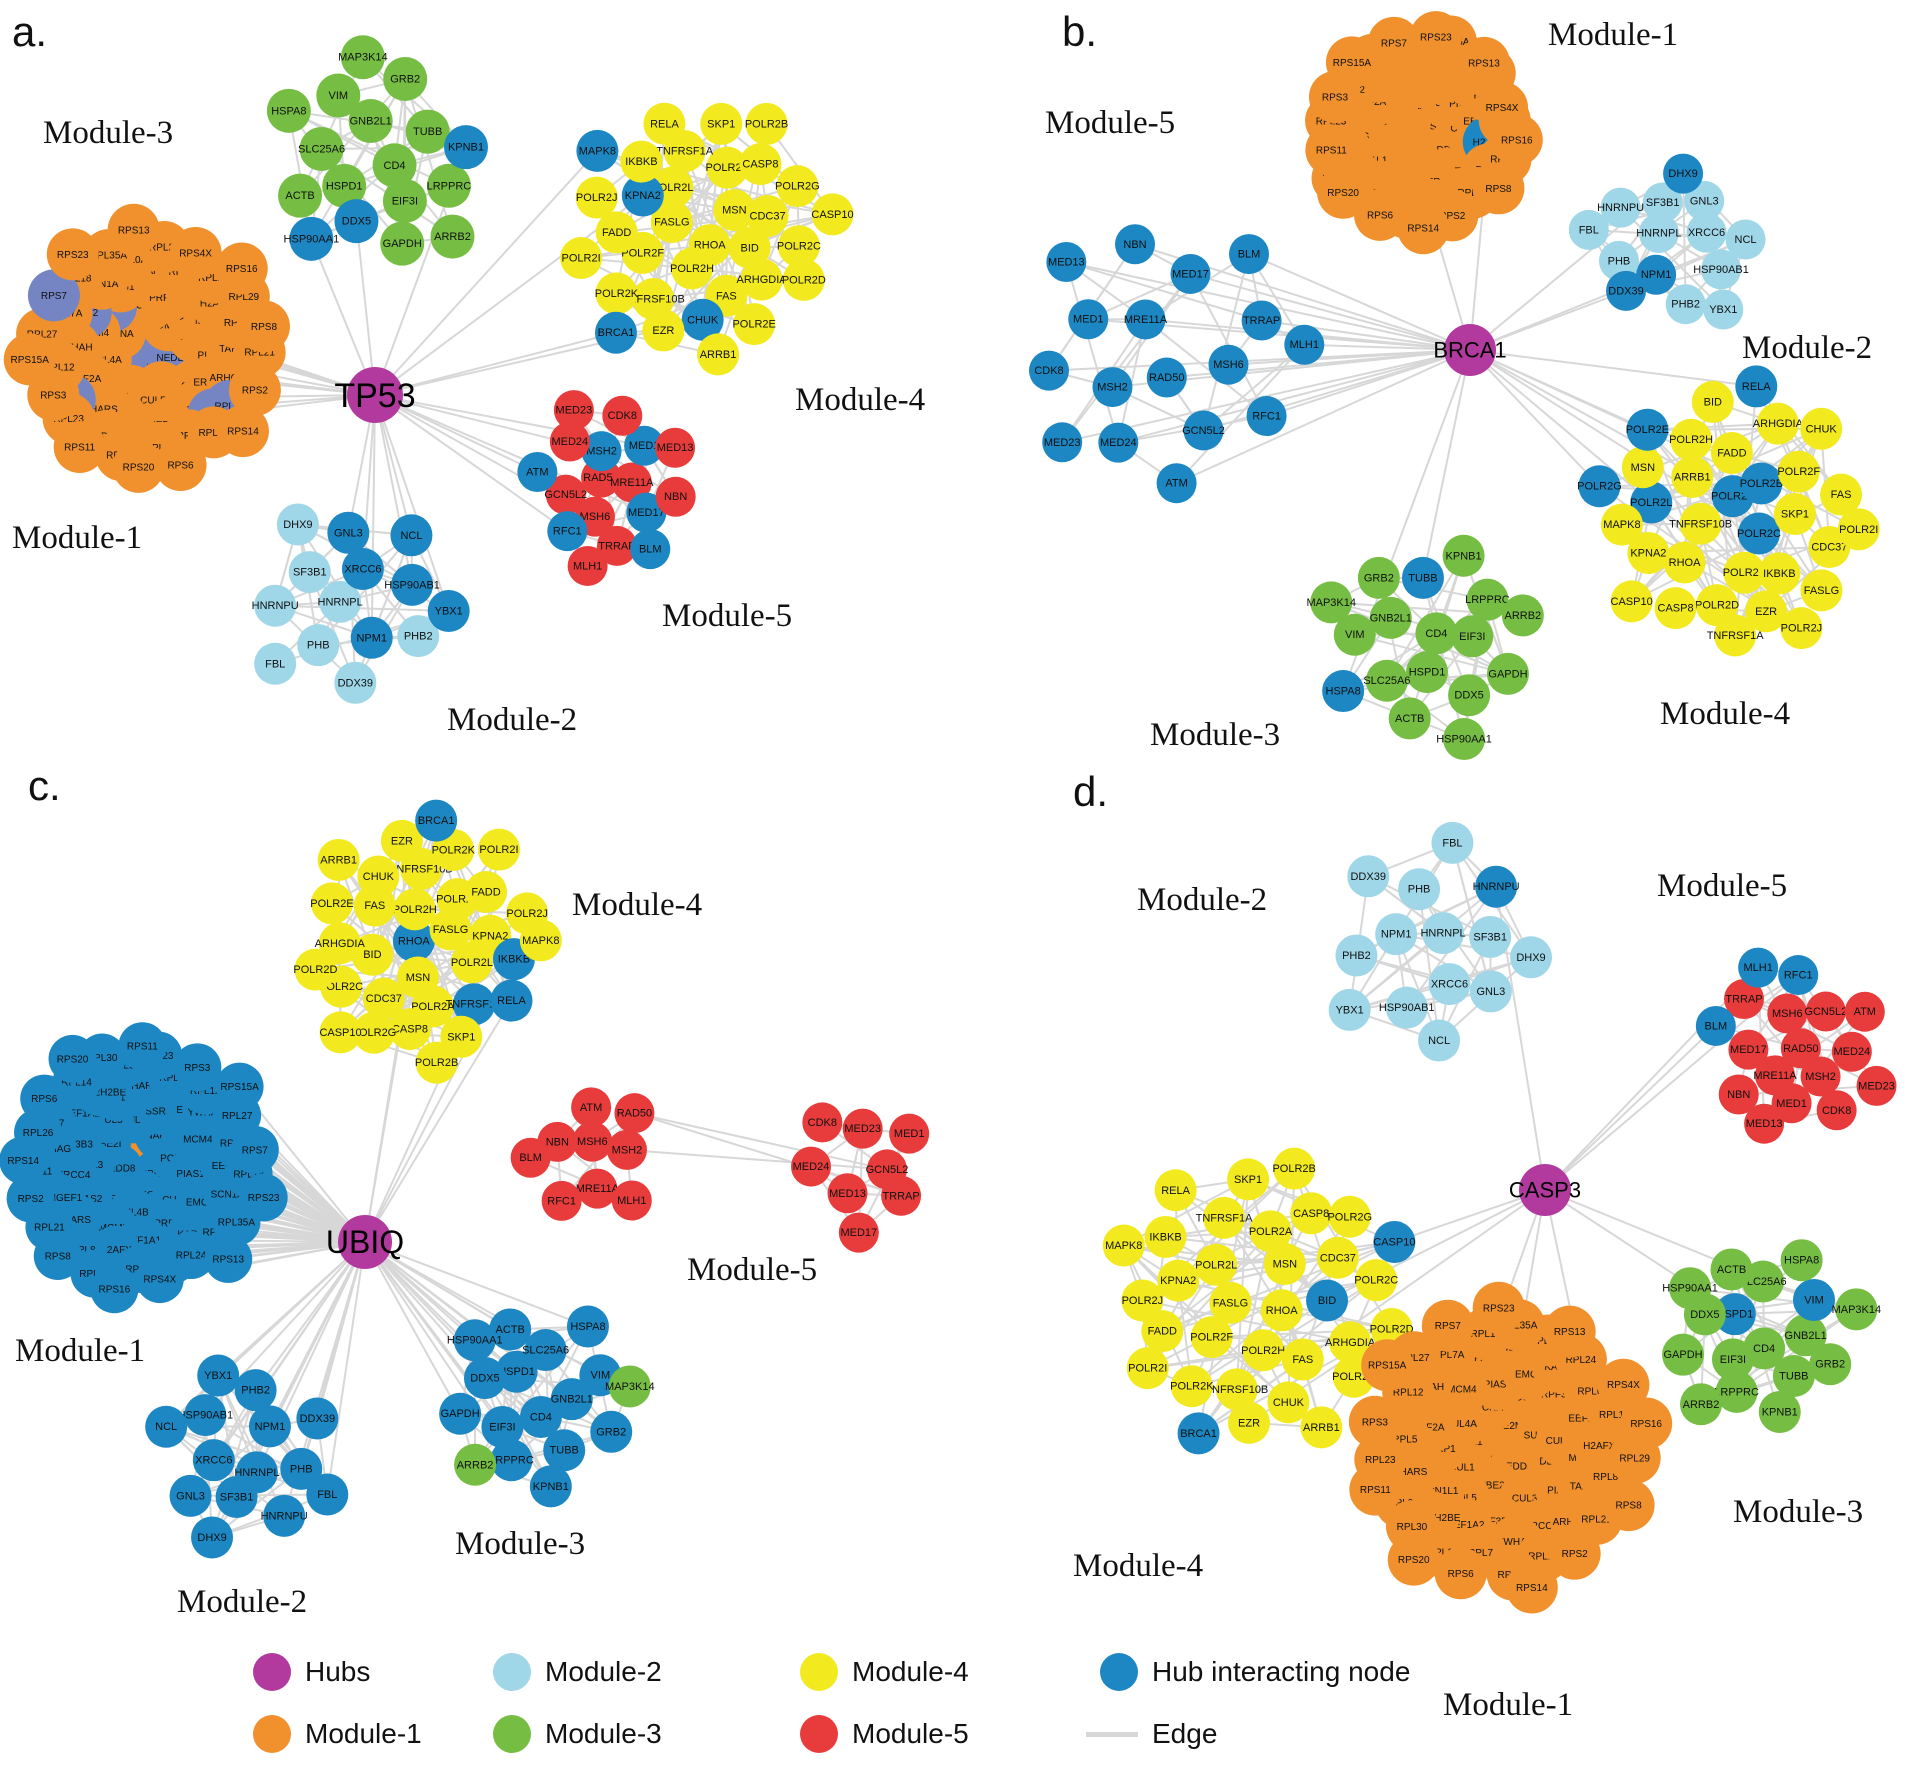 Image resolution: width=1923 pixels, height=1775 pixels. I want to click on node-HSP90AB1, so click(1721, 269).